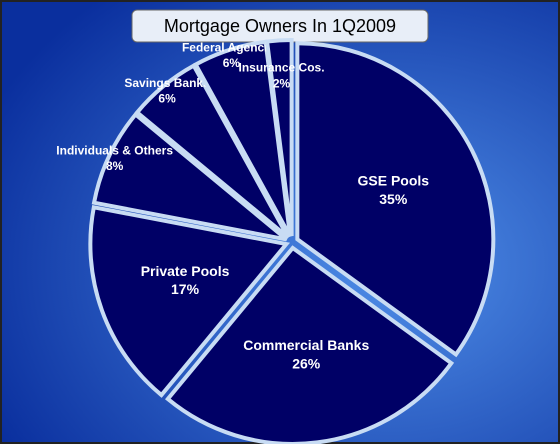 This screenshot has width=560, height=444. I want to click on slice-label: Commercial Banks, so click(306, 345).